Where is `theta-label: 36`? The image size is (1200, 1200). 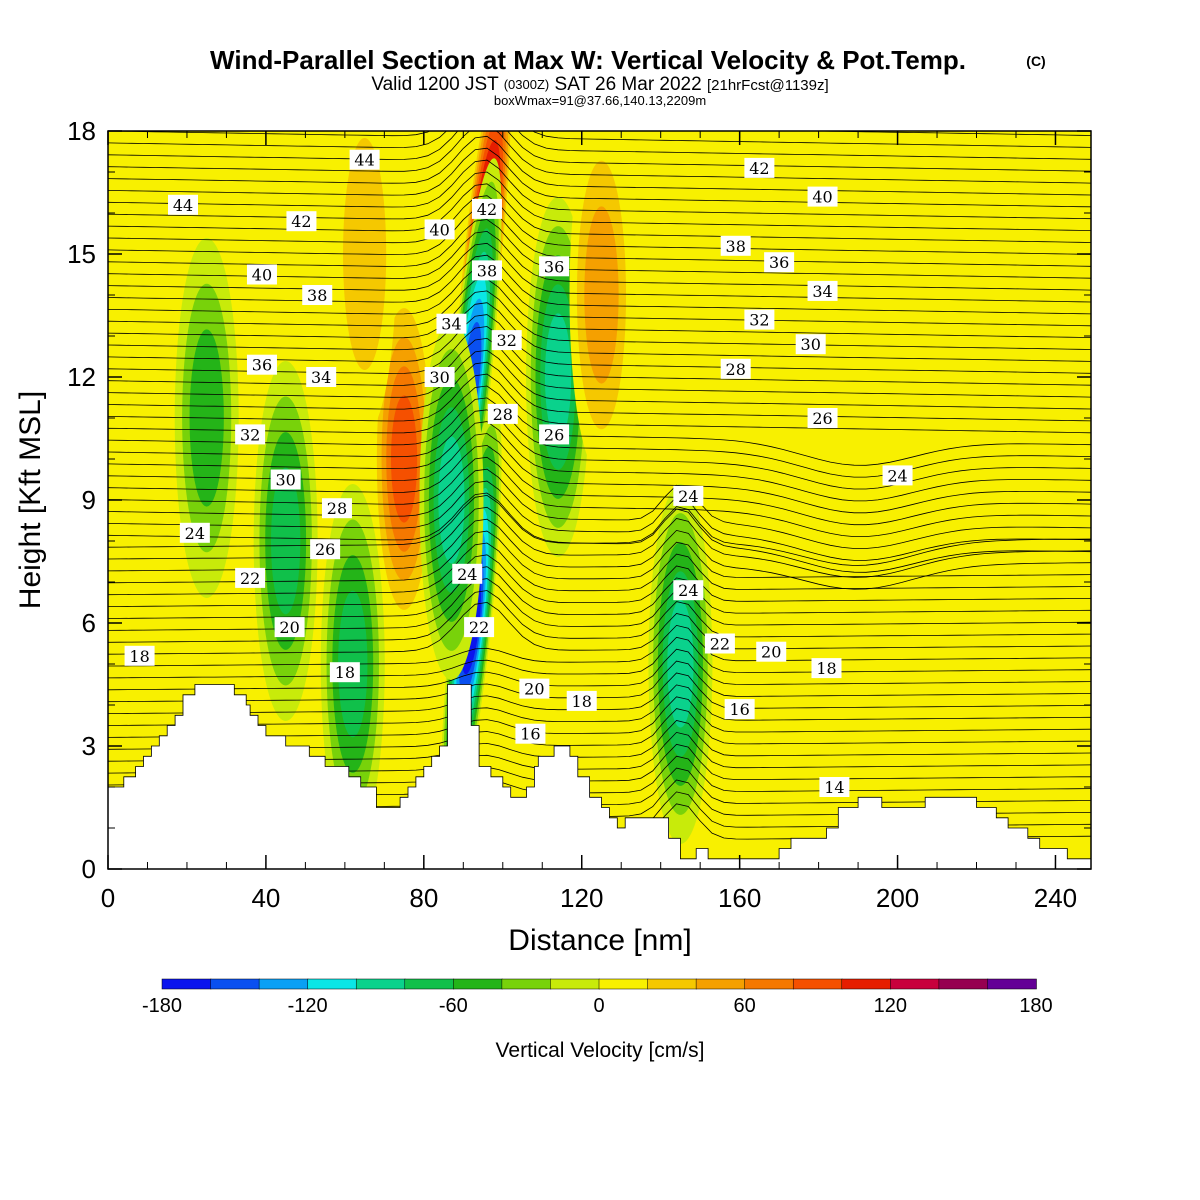
theta-label: 36 is located at coordinates (261, 364).